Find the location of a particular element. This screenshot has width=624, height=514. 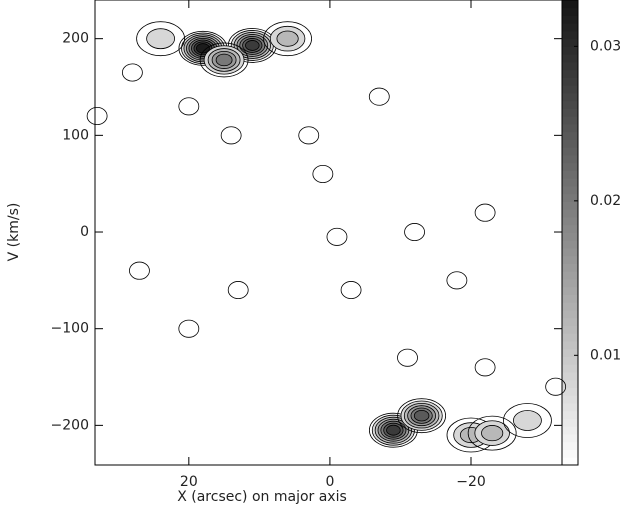

y-tick-label: −100 is located at coordinates (70, 329).